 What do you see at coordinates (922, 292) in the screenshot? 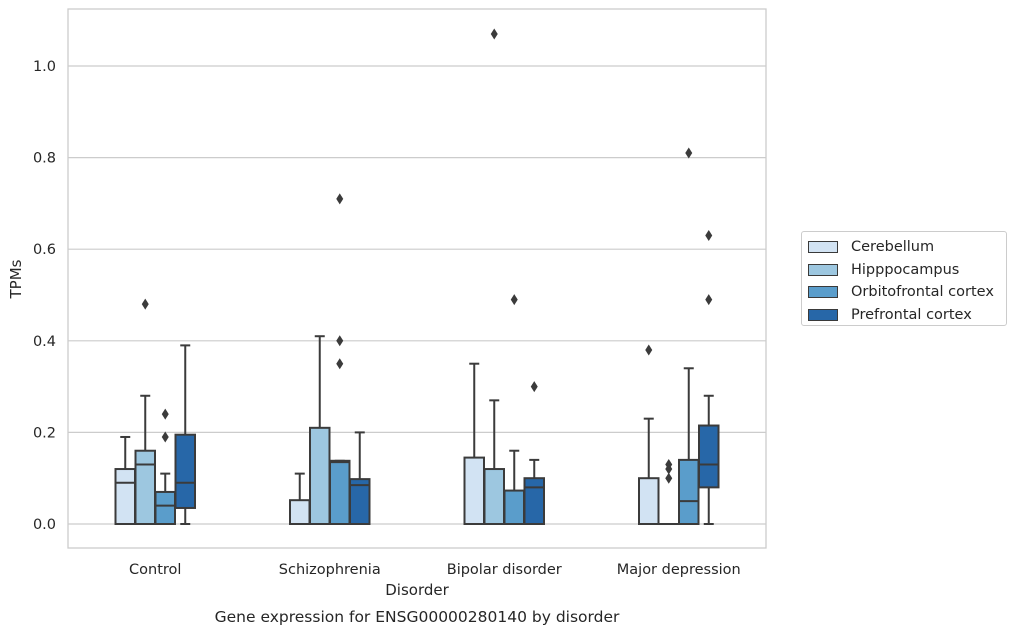
I see `legend-label: Orbitofrontal cortex` at bounding box center [922, 292].